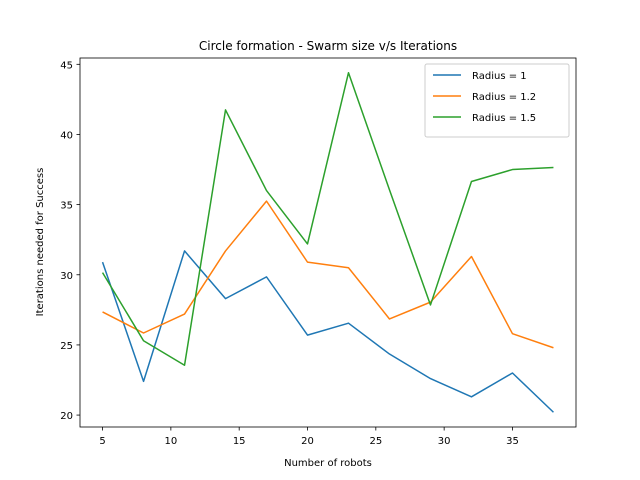 This screenshot has height=480, width=640. I want to click on y-tick-label: 20, so click(66, 416).